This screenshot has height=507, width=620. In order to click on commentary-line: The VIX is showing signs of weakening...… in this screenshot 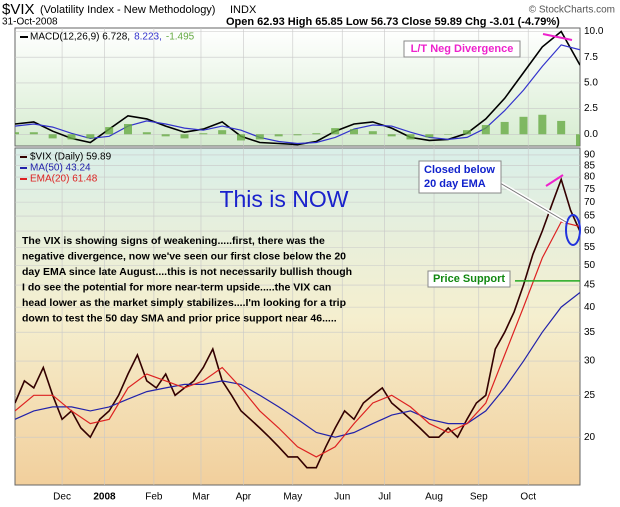, I will do `click(173, 241)`.